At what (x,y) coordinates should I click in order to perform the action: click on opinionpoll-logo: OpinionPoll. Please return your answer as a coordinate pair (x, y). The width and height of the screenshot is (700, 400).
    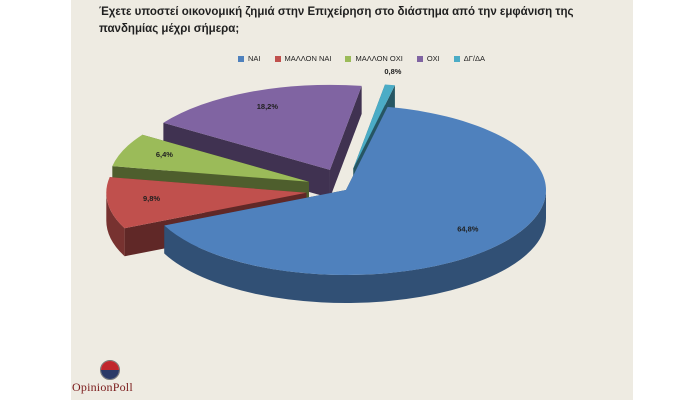
    Looking at the image, I should click on (117, 380).